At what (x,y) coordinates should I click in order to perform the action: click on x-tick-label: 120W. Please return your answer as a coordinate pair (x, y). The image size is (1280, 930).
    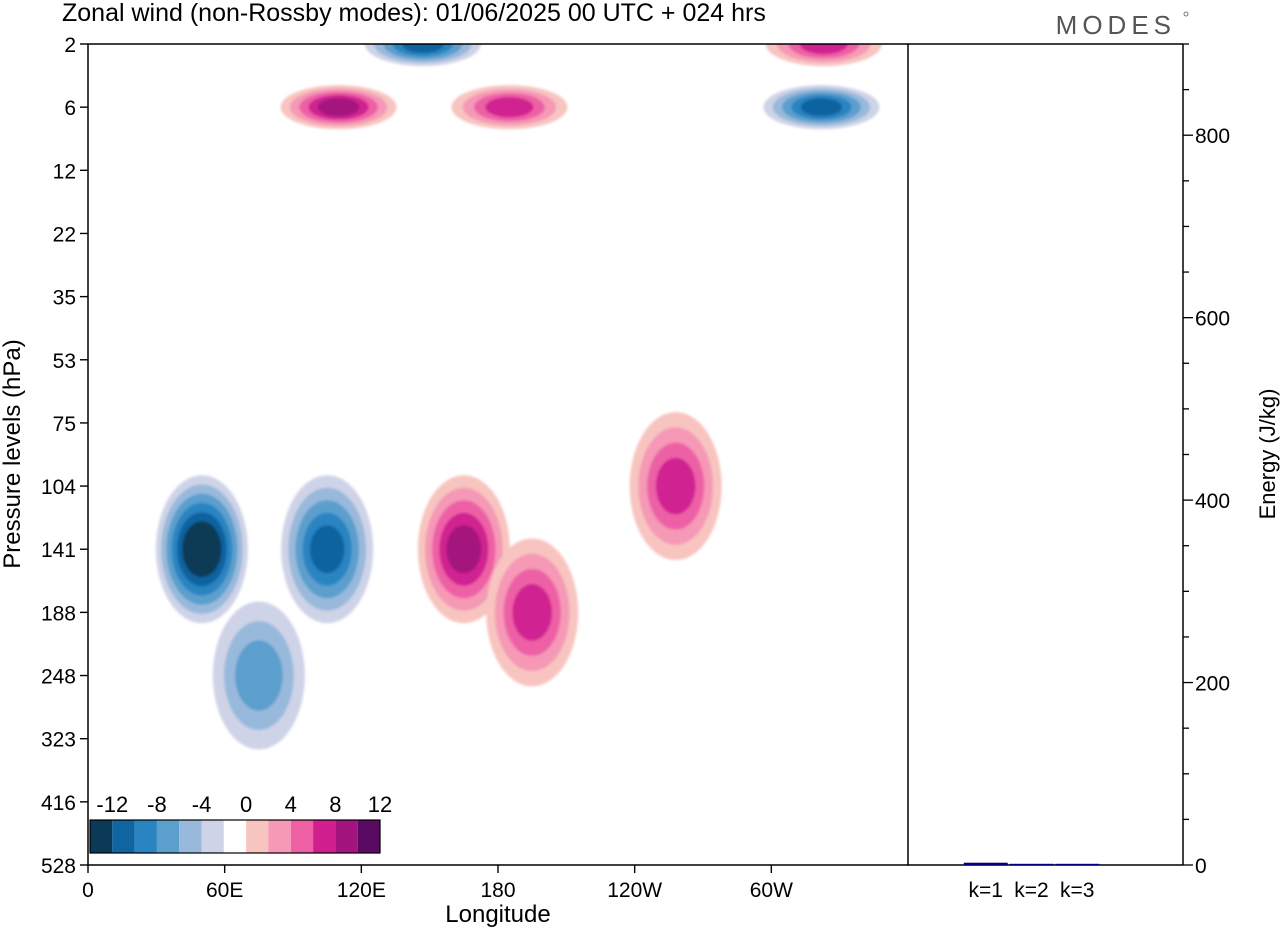
    Looking at the image, I should click on (634, 890).